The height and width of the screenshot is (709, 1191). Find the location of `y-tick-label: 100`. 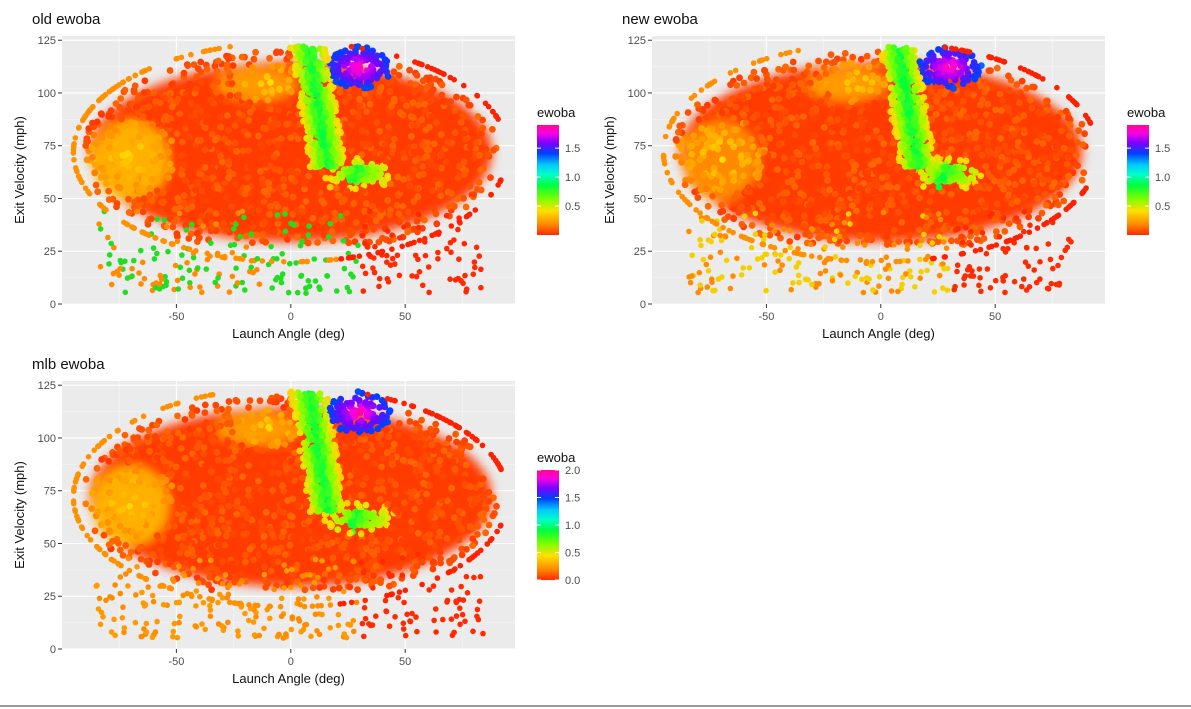

y-tick-label: 100 is located at coordinates (637, 94).